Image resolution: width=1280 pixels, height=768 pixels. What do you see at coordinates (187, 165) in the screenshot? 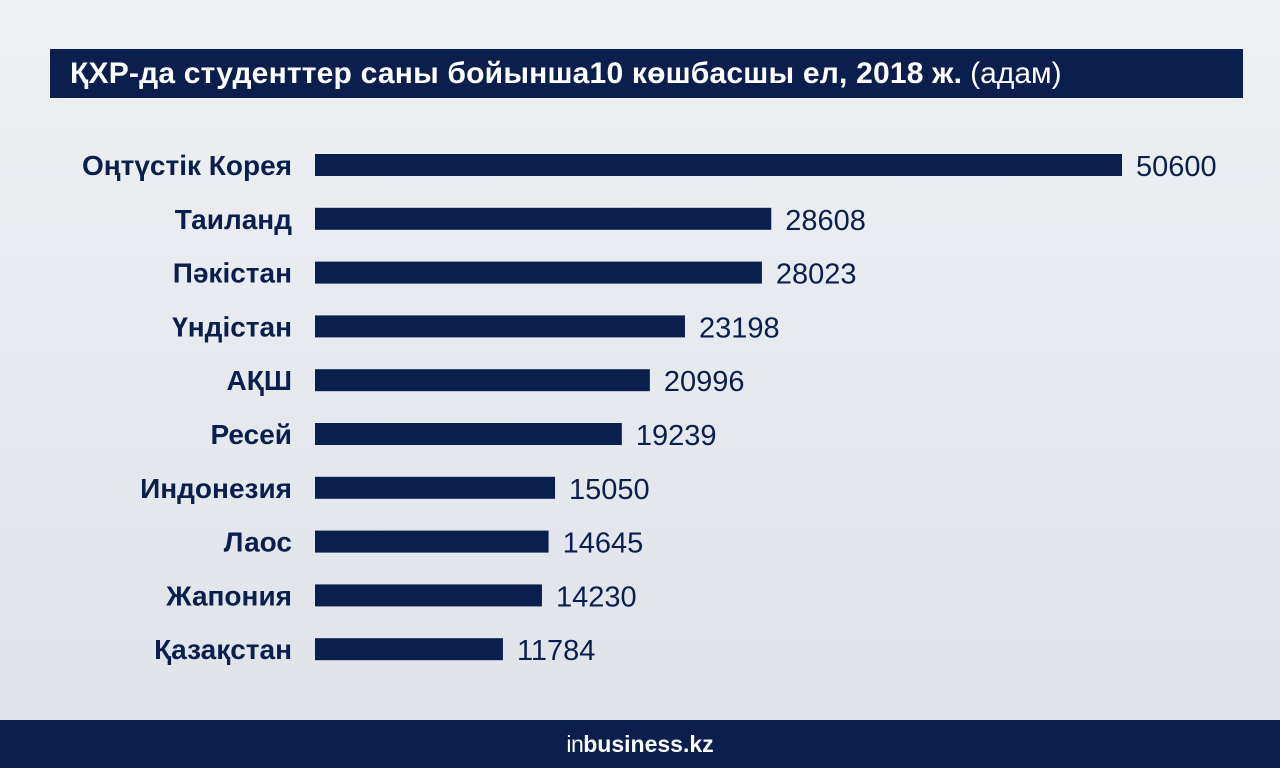
I see `category-label: Оңтүстік Корея` at bounding box center [187, 165].